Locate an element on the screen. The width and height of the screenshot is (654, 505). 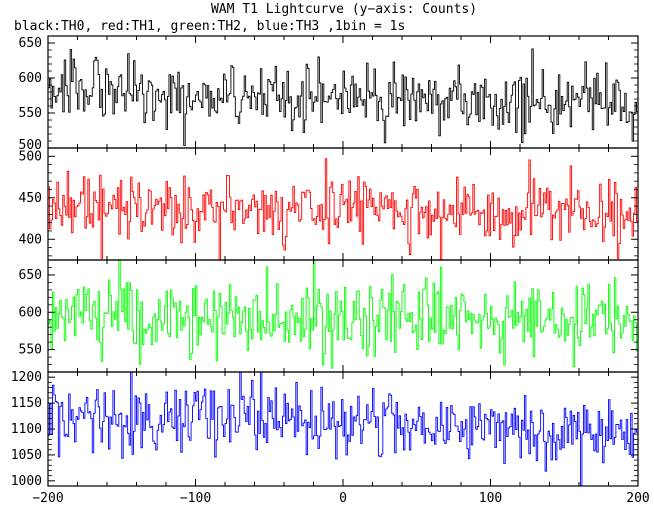
x-axis: −200 −100 0 100 200 is located at coordinates (340, 498).